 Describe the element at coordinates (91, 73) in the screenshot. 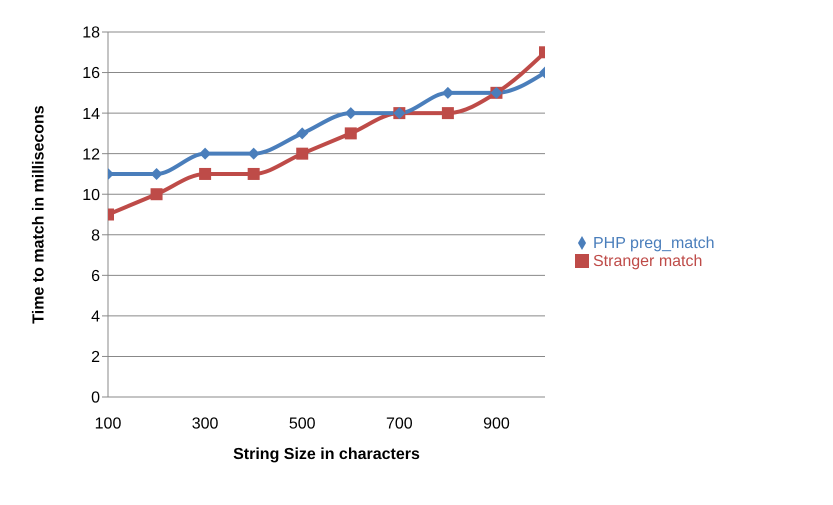

I see `y-tick-label: 16` at that location.